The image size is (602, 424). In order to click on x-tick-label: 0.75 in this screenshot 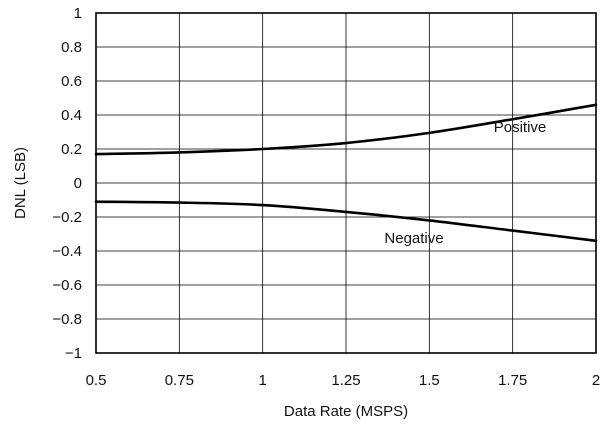, I will do `click(179, 380)`.